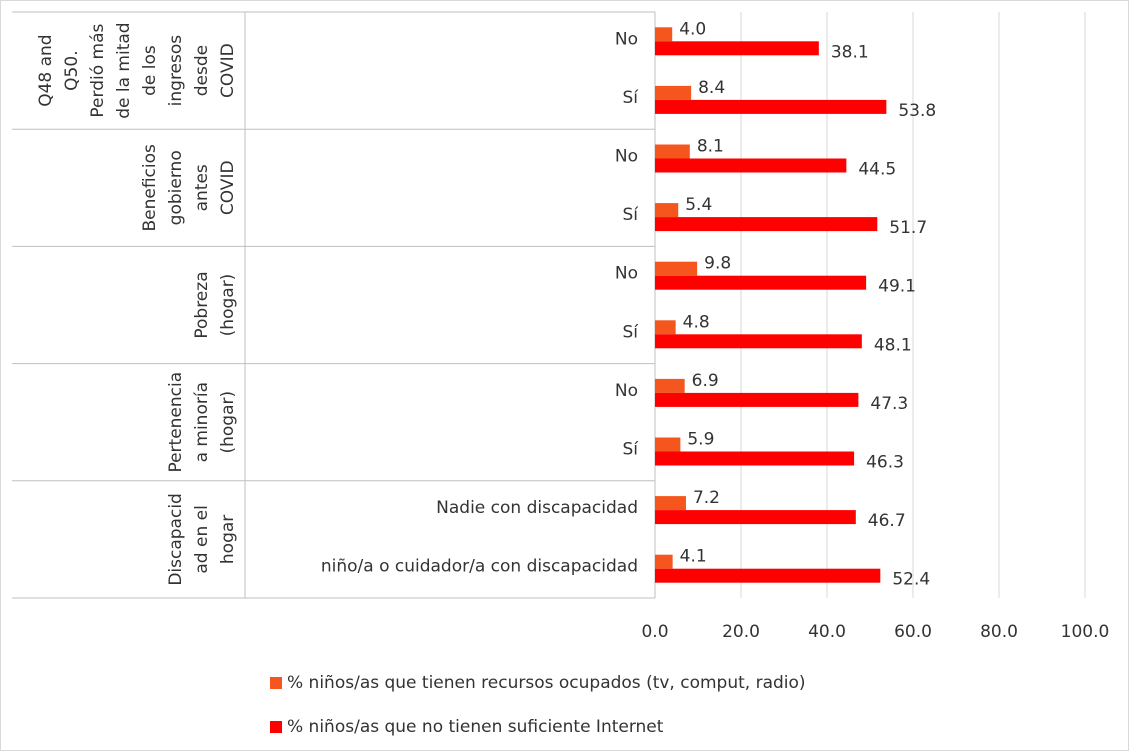 This screenshot has width=1129, height=755. I want to click on group-label: Pertenencia, so click(176, 422).